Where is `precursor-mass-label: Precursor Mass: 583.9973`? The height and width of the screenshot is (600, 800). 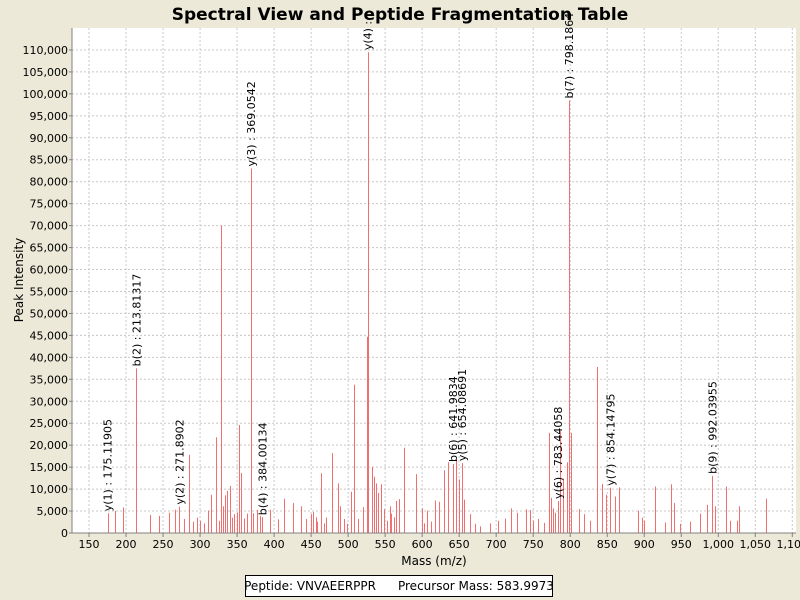 precursor-mass-label: Precursor Mass: 583.9973 is located at coordinates (475, 586).